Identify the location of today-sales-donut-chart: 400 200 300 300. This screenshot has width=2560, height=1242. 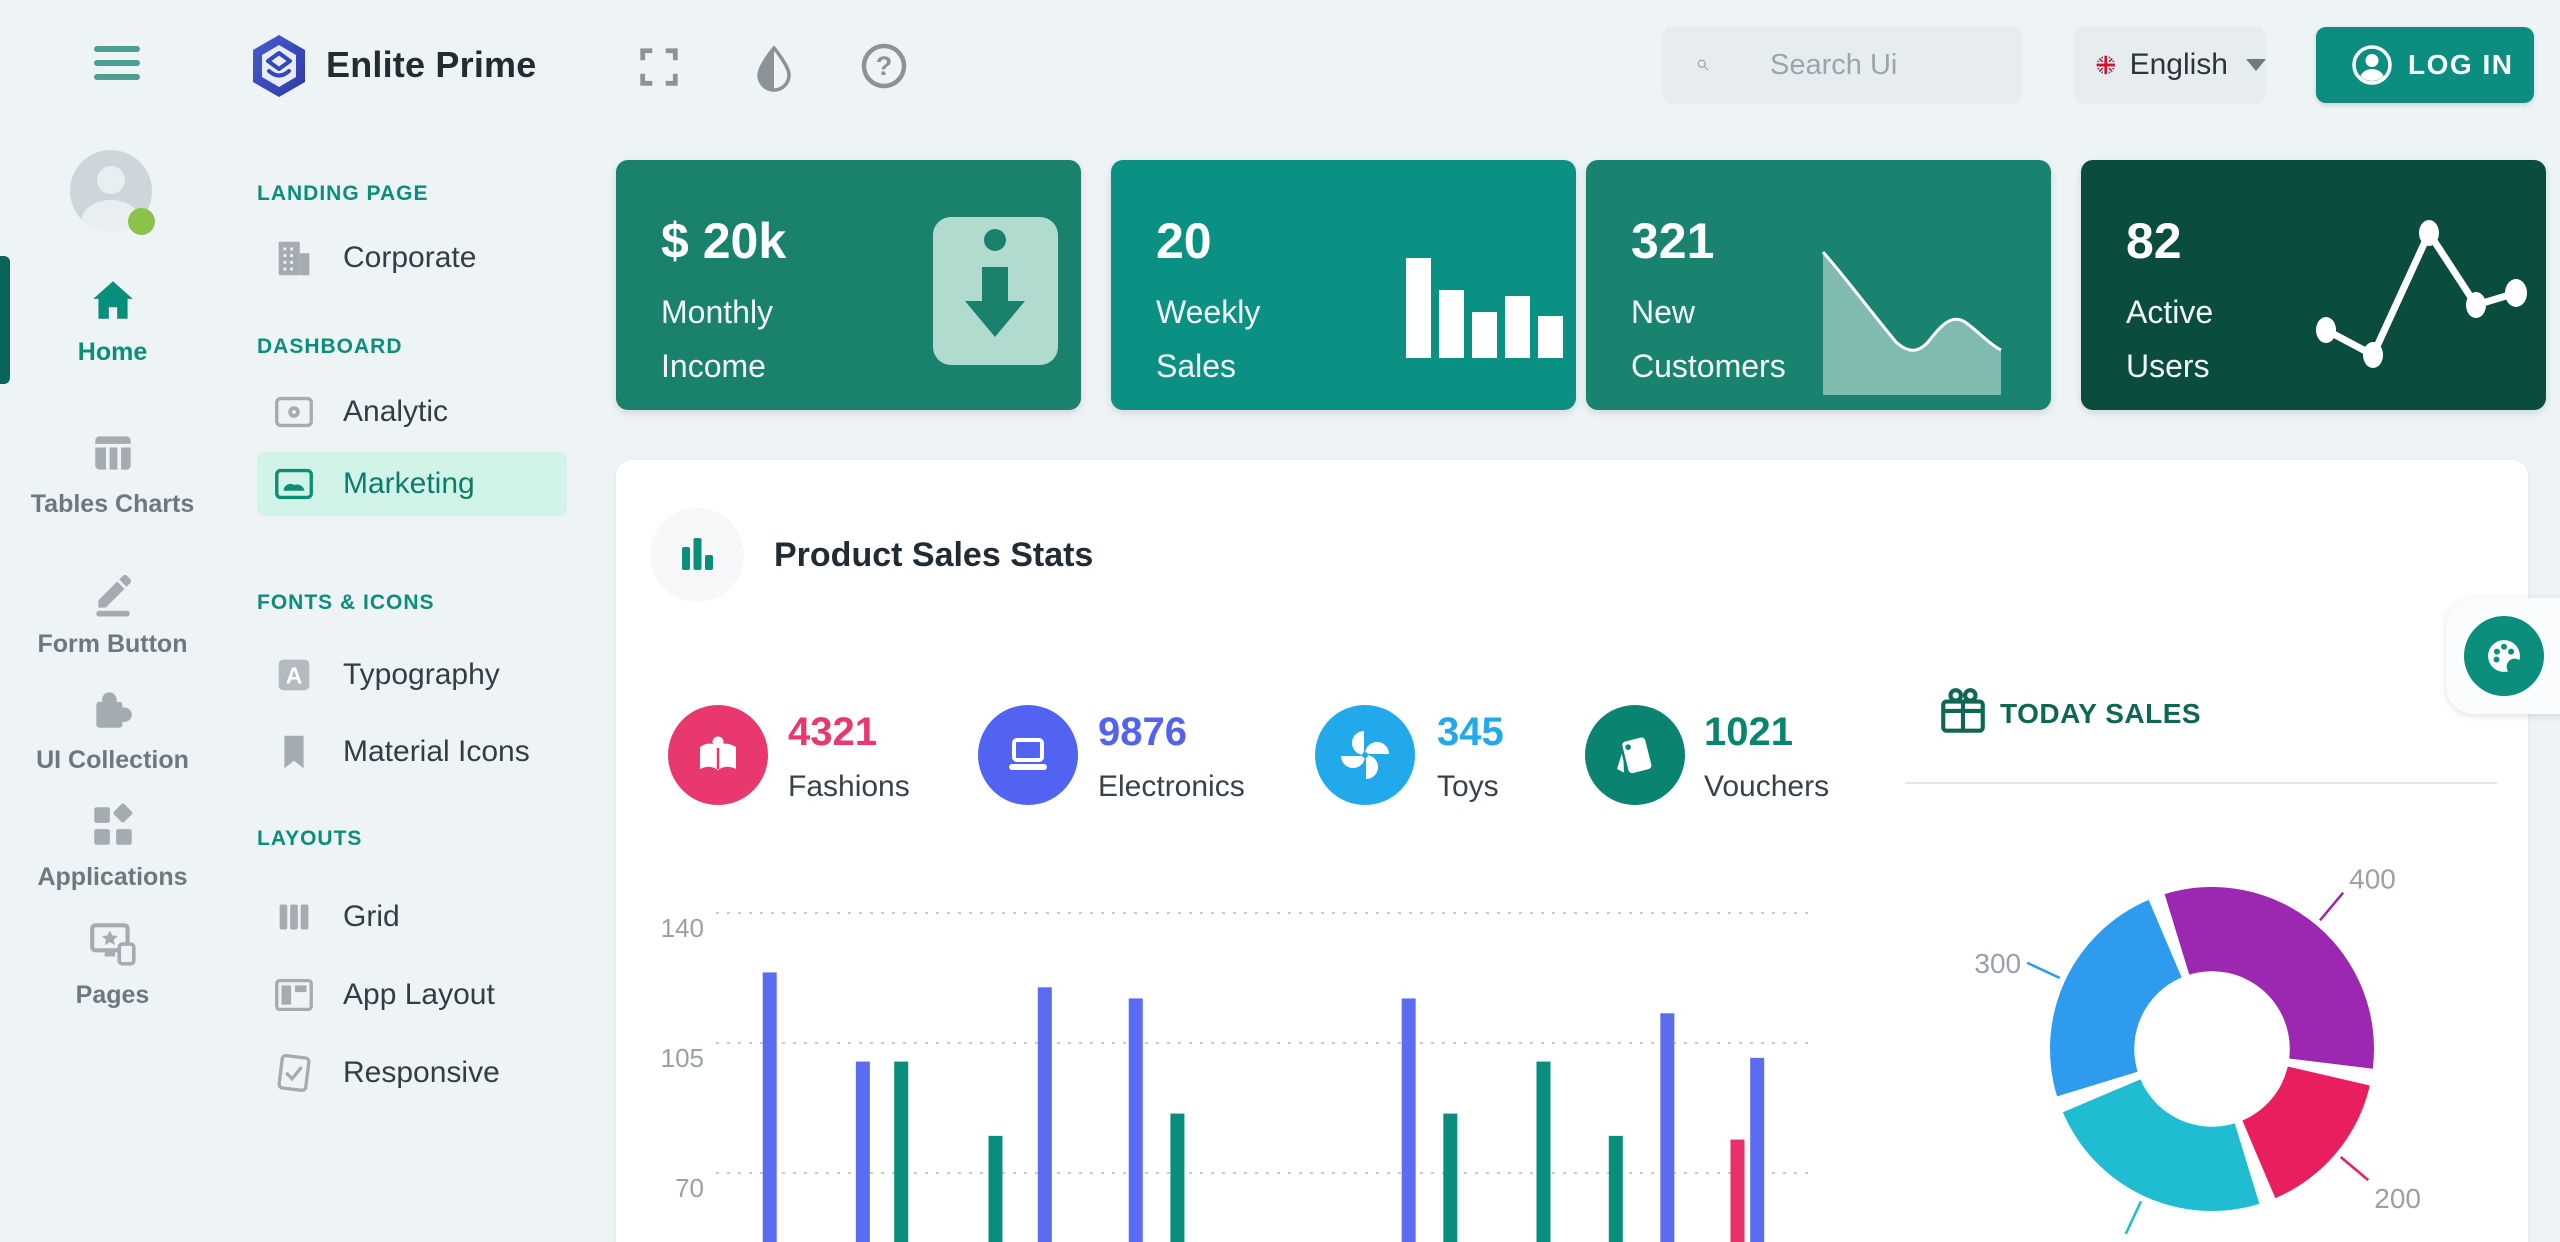
(2197, 1053).